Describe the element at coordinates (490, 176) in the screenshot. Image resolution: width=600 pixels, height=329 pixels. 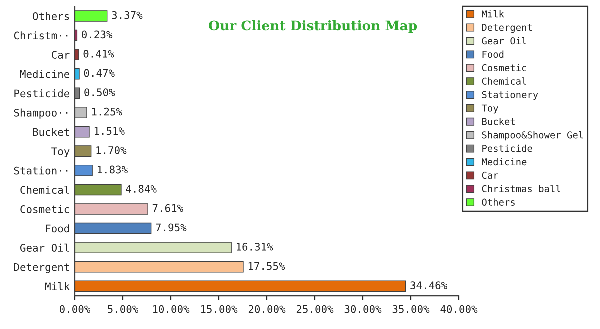
I see `legend-label: Car` at that location.